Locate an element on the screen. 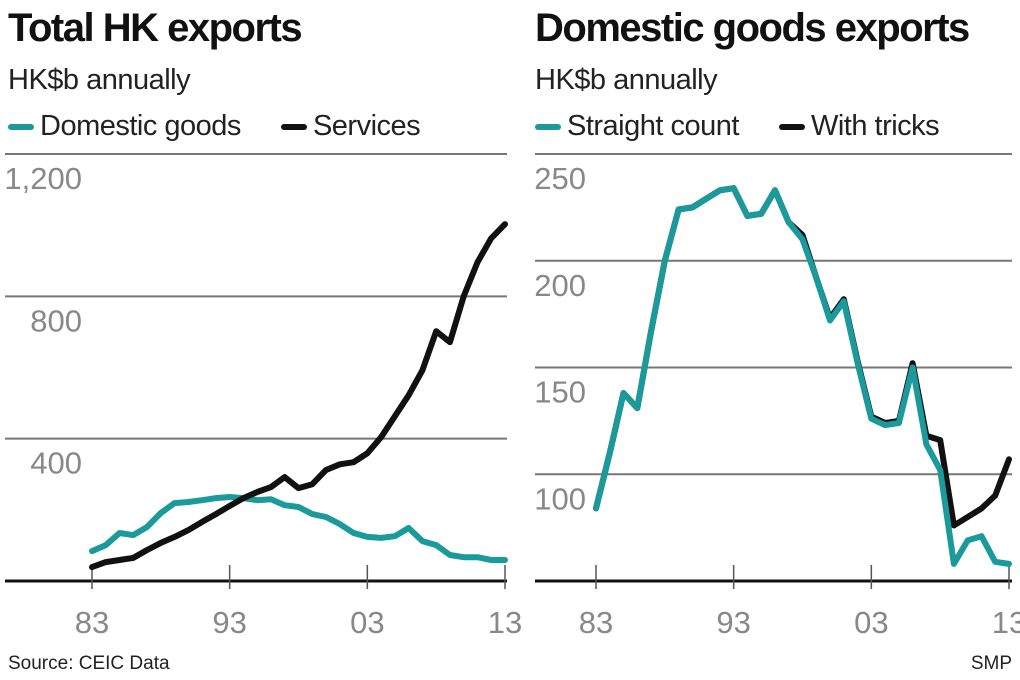  left-legend: Domestic goods Services is located at coordinates (214, 126).